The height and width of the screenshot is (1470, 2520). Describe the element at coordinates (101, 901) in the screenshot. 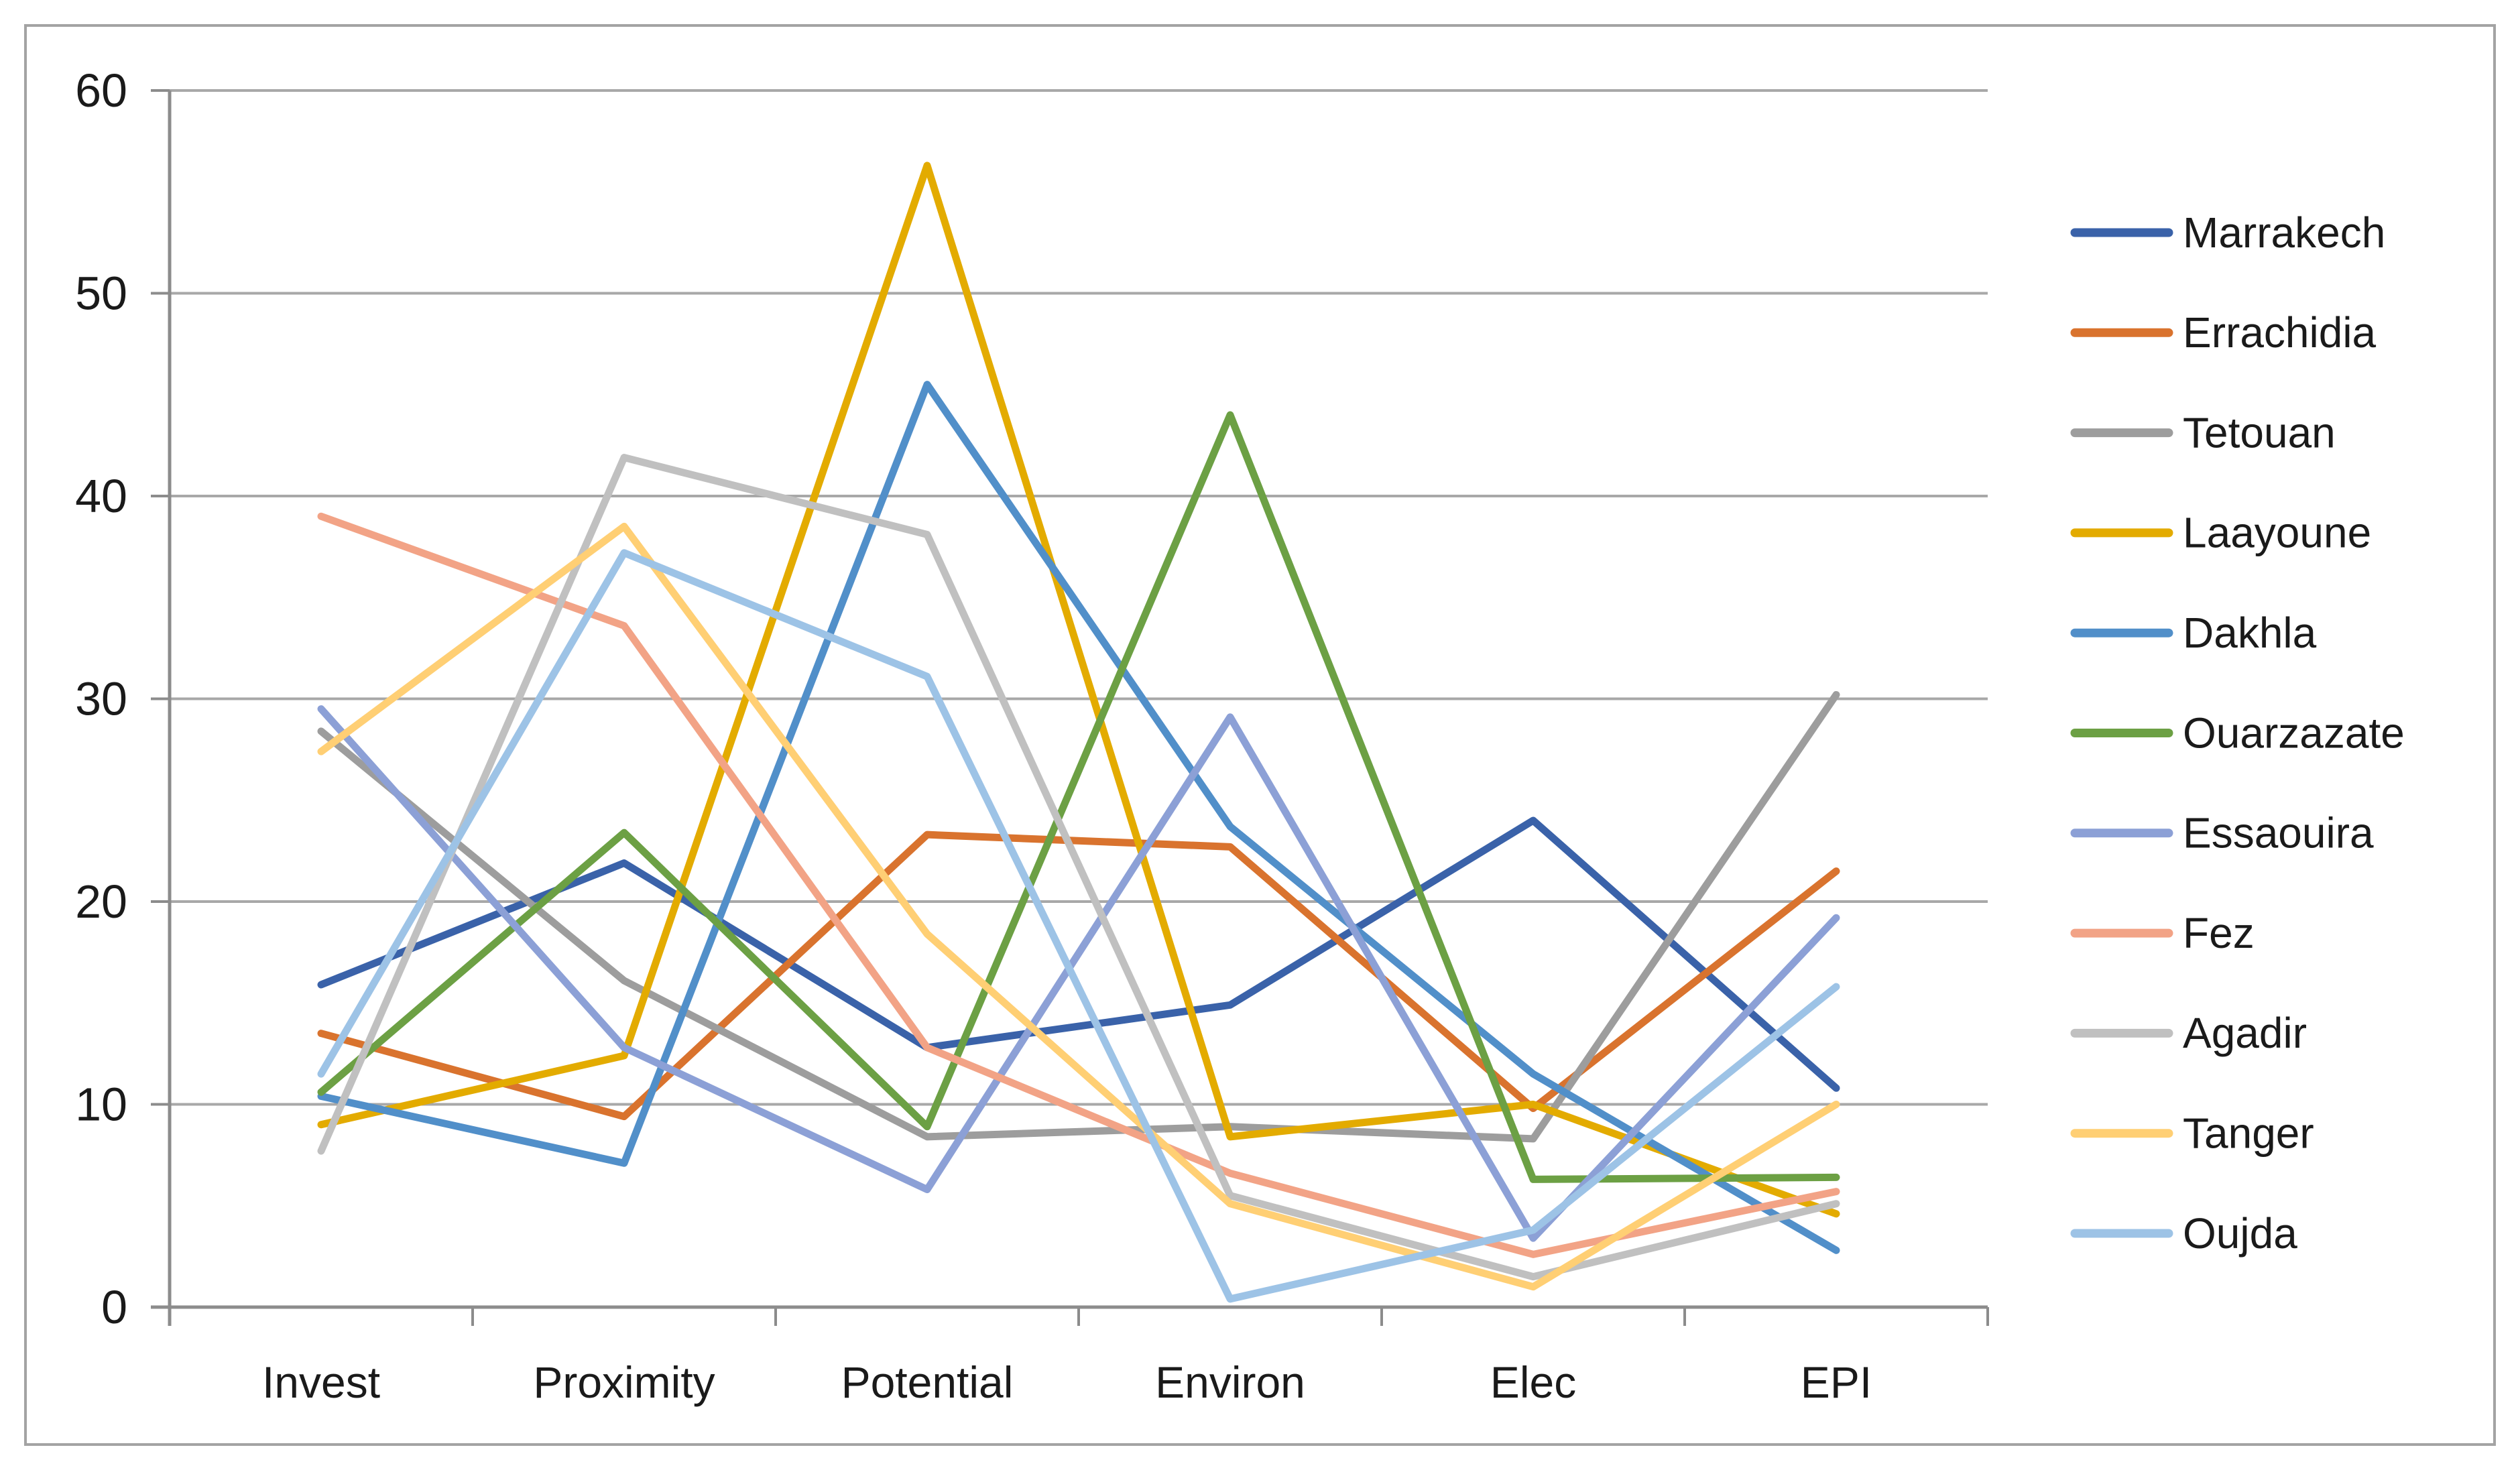

I see `y-tick-label: 20` at that location.